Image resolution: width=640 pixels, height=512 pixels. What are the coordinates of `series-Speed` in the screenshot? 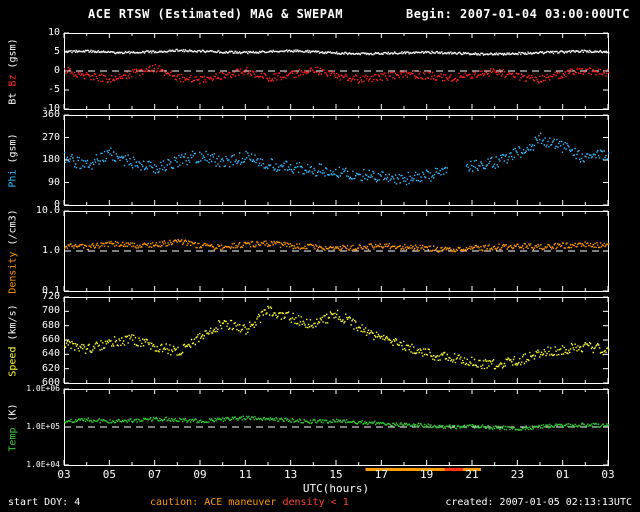 It's located at (337, 337).